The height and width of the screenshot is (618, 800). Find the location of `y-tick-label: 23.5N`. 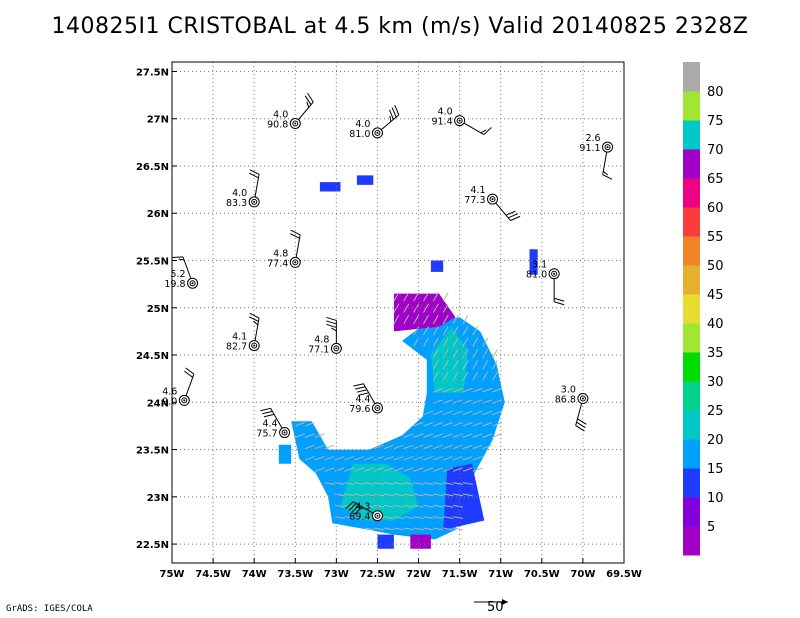

y-tick-label: 23.5N is located at coordinates (152, 451).